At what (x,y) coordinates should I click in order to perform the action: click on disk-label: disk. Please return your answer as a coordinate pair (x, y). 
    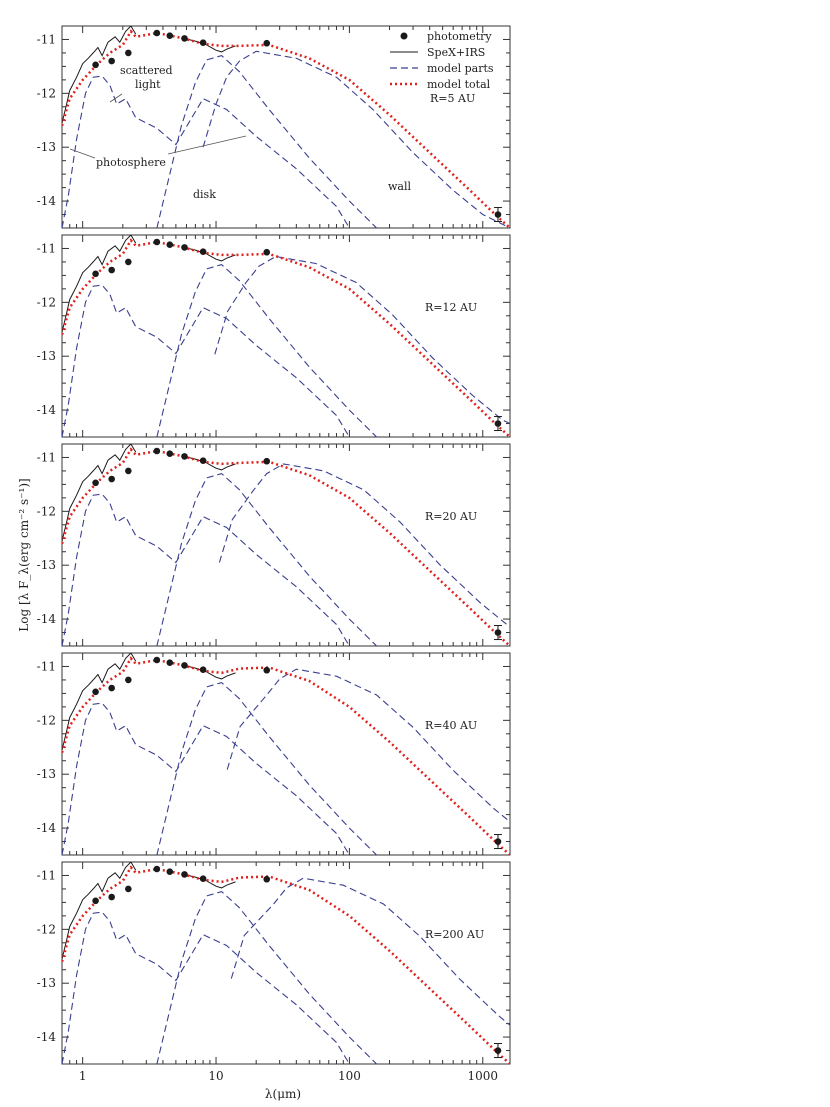
    Looking at the image, I should click on (204, 194).